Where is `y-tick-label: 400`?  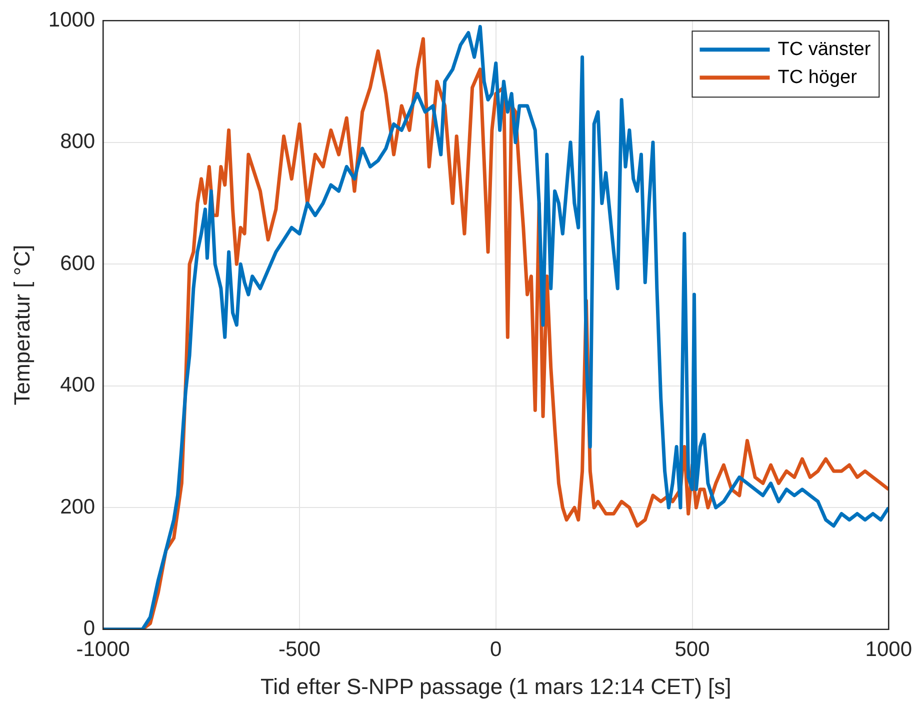 y-tick-label: 400 is located at coordinates (78, 385).